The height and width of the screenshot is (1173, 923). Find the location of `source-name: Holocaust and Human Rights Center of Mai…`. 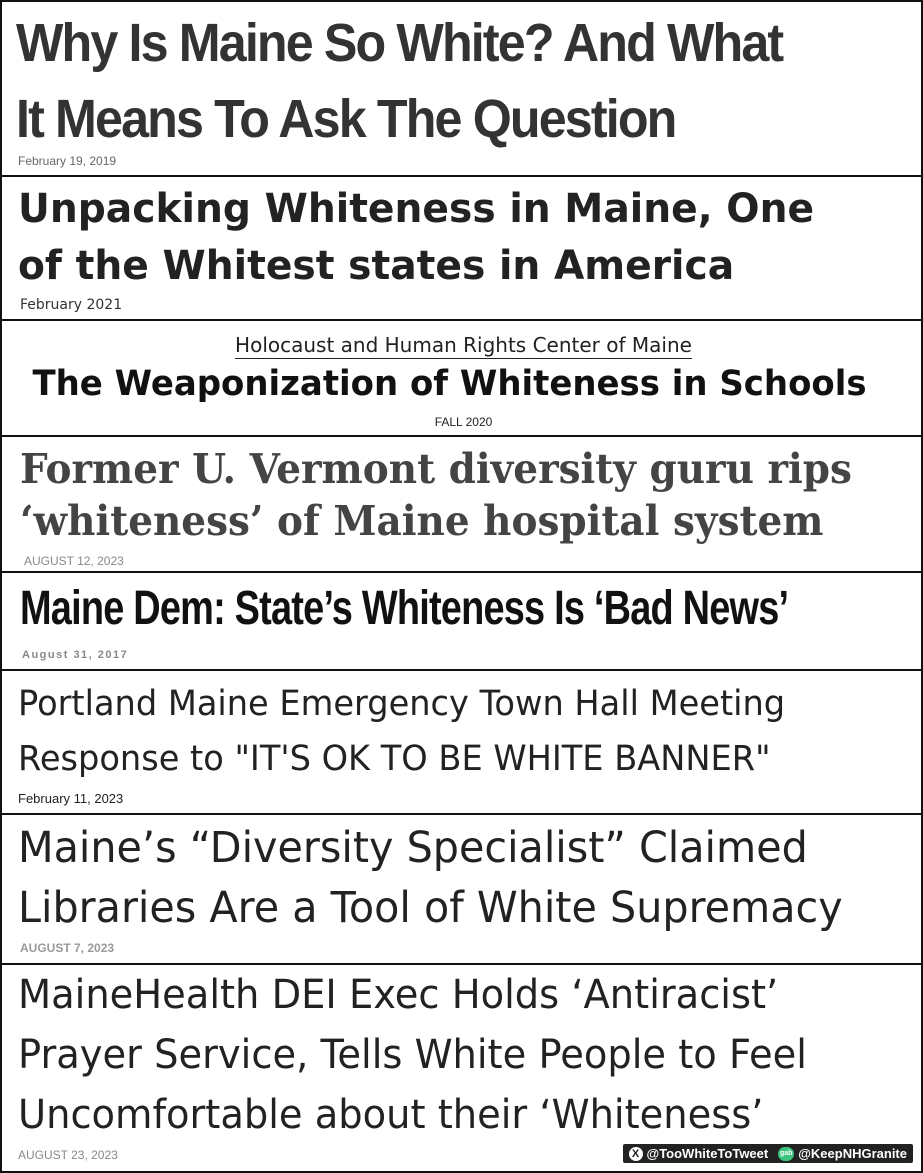

source-name: Holocaust and Human Rights Center of Mai… is located at coordinates (461, 346).